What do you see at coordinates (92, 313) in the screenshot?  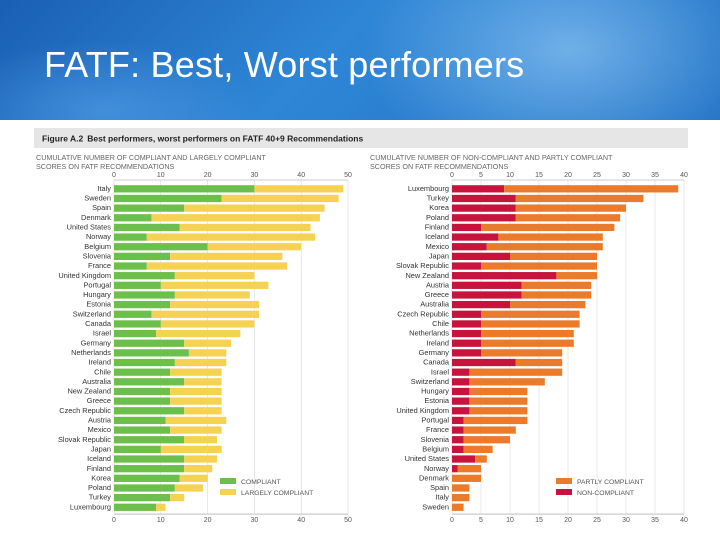 I see `category-label: Switzerland` at bounding box center [92, 313].